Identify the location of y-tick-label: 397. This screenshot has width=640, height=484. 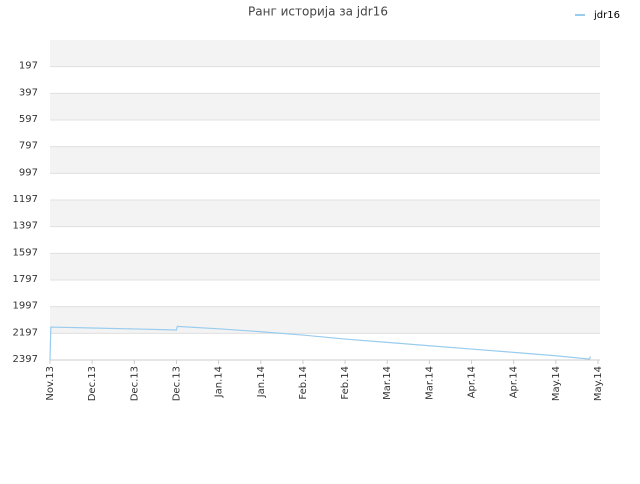
(28, 92).